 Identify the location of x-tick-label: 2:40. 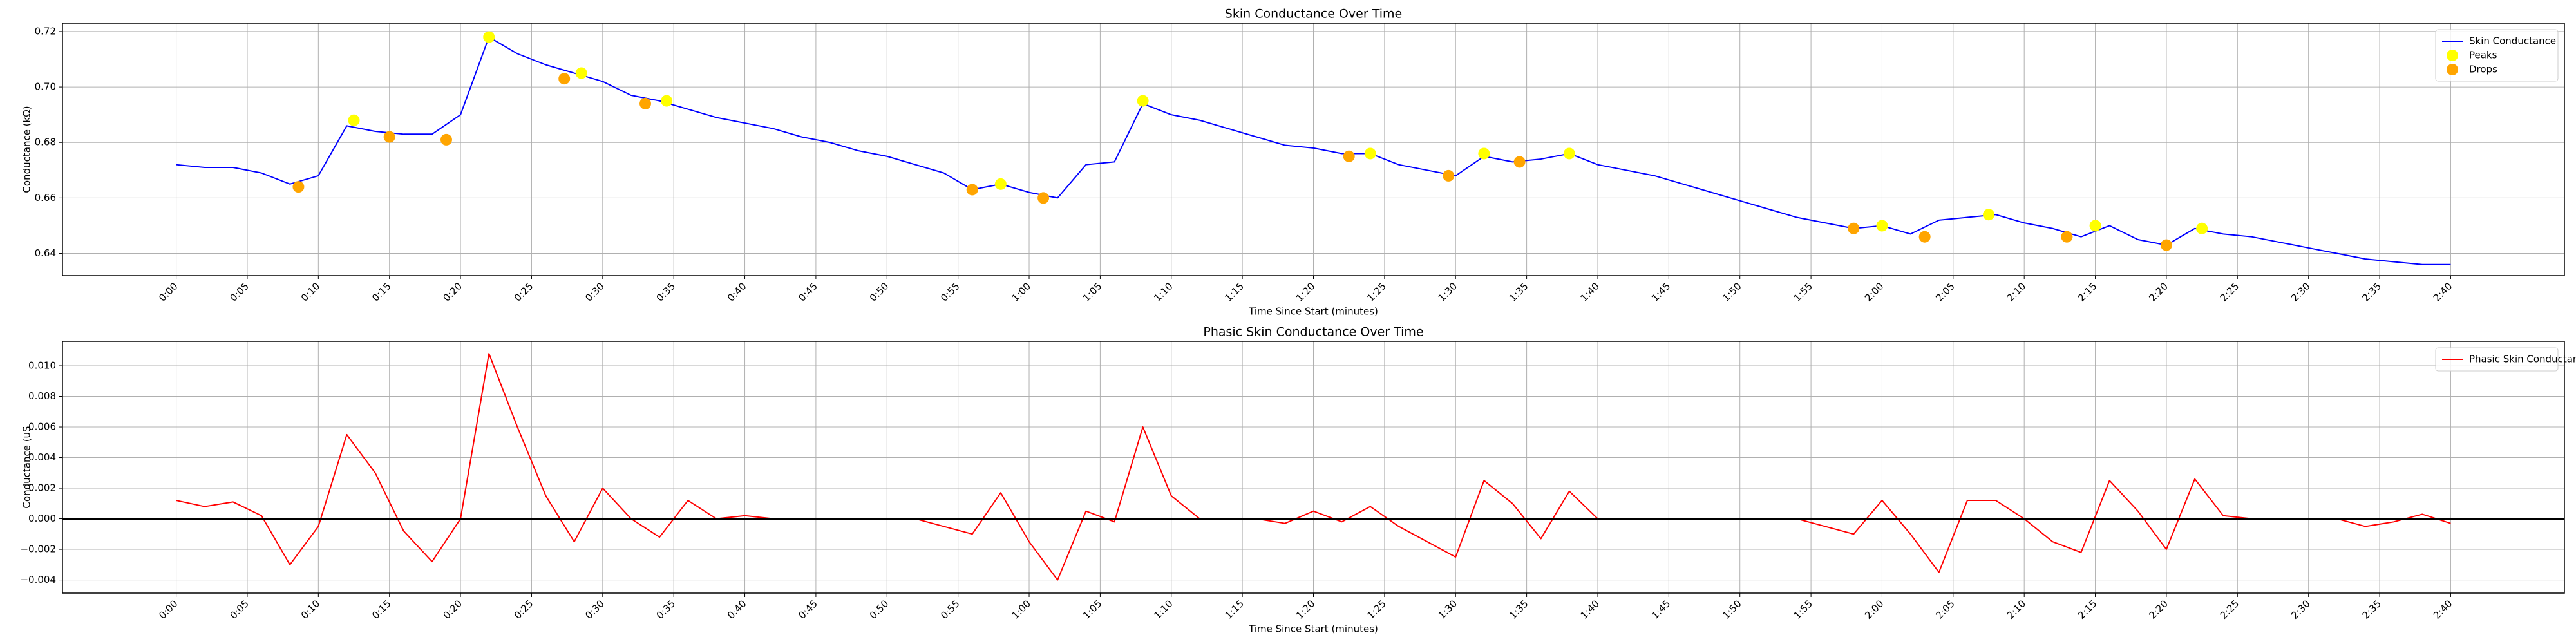
(2443, 292).